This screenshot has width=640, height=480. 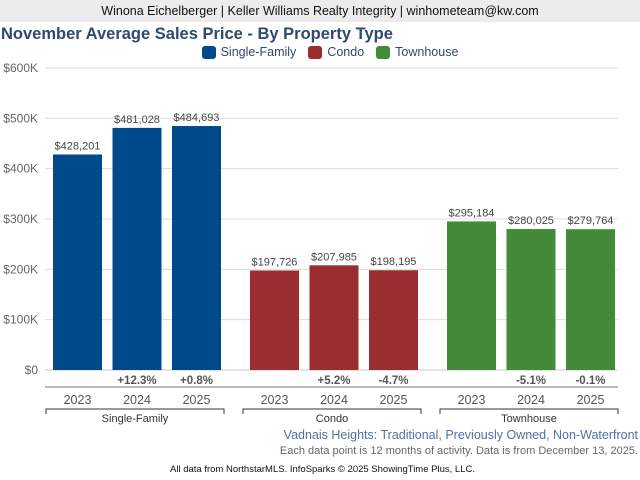 What do you see at coordinates (20, 68) in the screenshot?
I see `y-tick-label: $600K` at bounding box center [20, 68].